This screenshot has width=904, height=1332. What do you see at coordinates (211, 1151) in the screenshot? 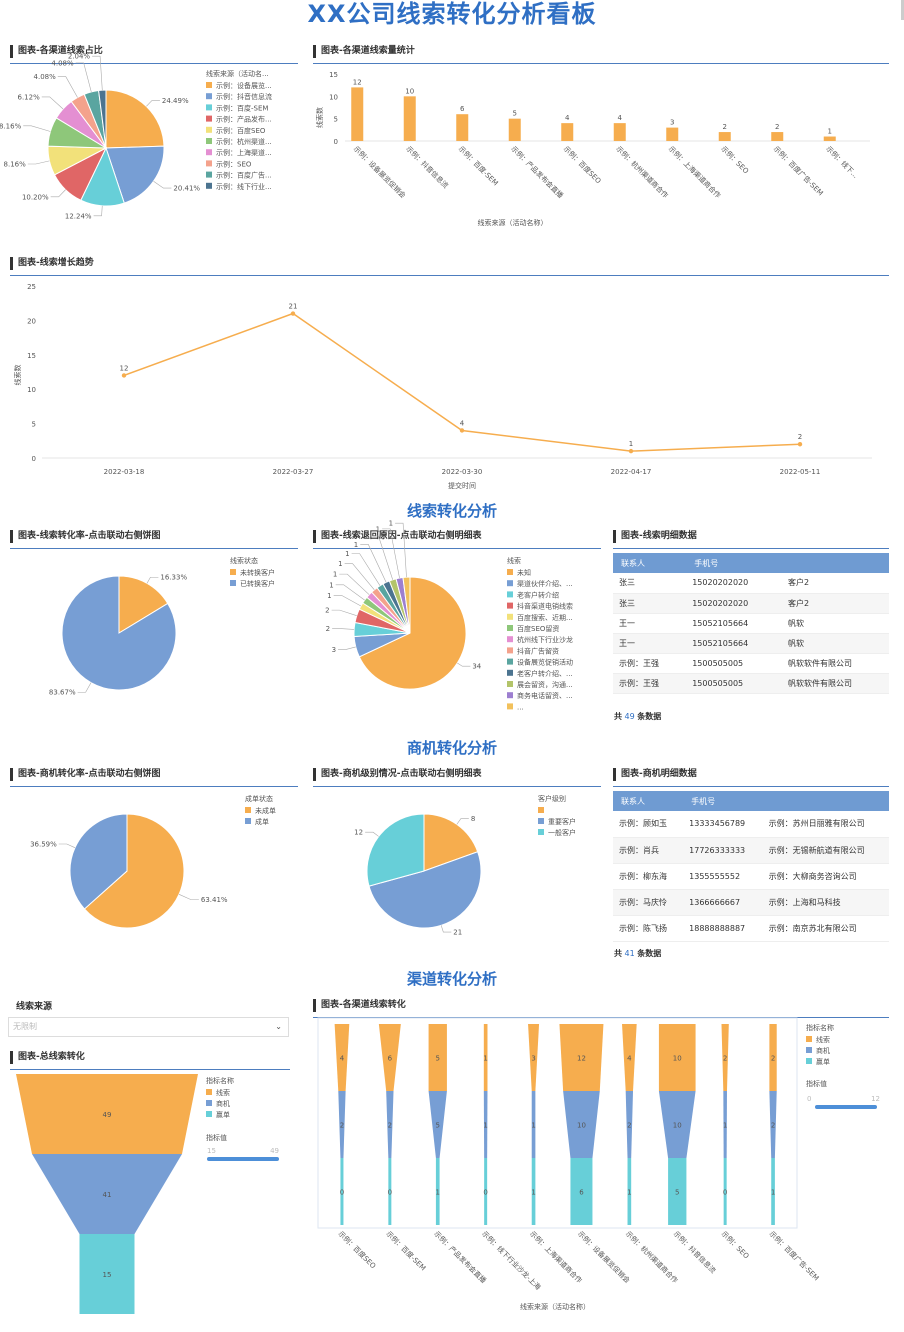
I see `range-min-label: 15` at bounding box center [211, 1151].